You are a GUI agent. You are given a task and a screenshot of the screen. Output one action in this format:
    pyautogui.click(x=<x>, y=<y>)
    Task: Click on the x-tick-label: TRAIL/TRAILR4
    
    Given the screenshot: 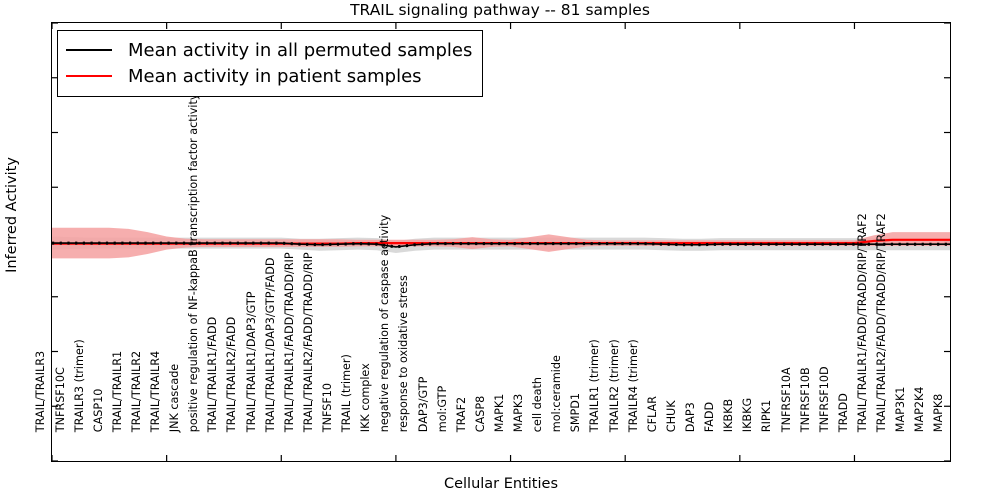 What is the action you would take?
    pyautogui.click(x=155, y=391)
    